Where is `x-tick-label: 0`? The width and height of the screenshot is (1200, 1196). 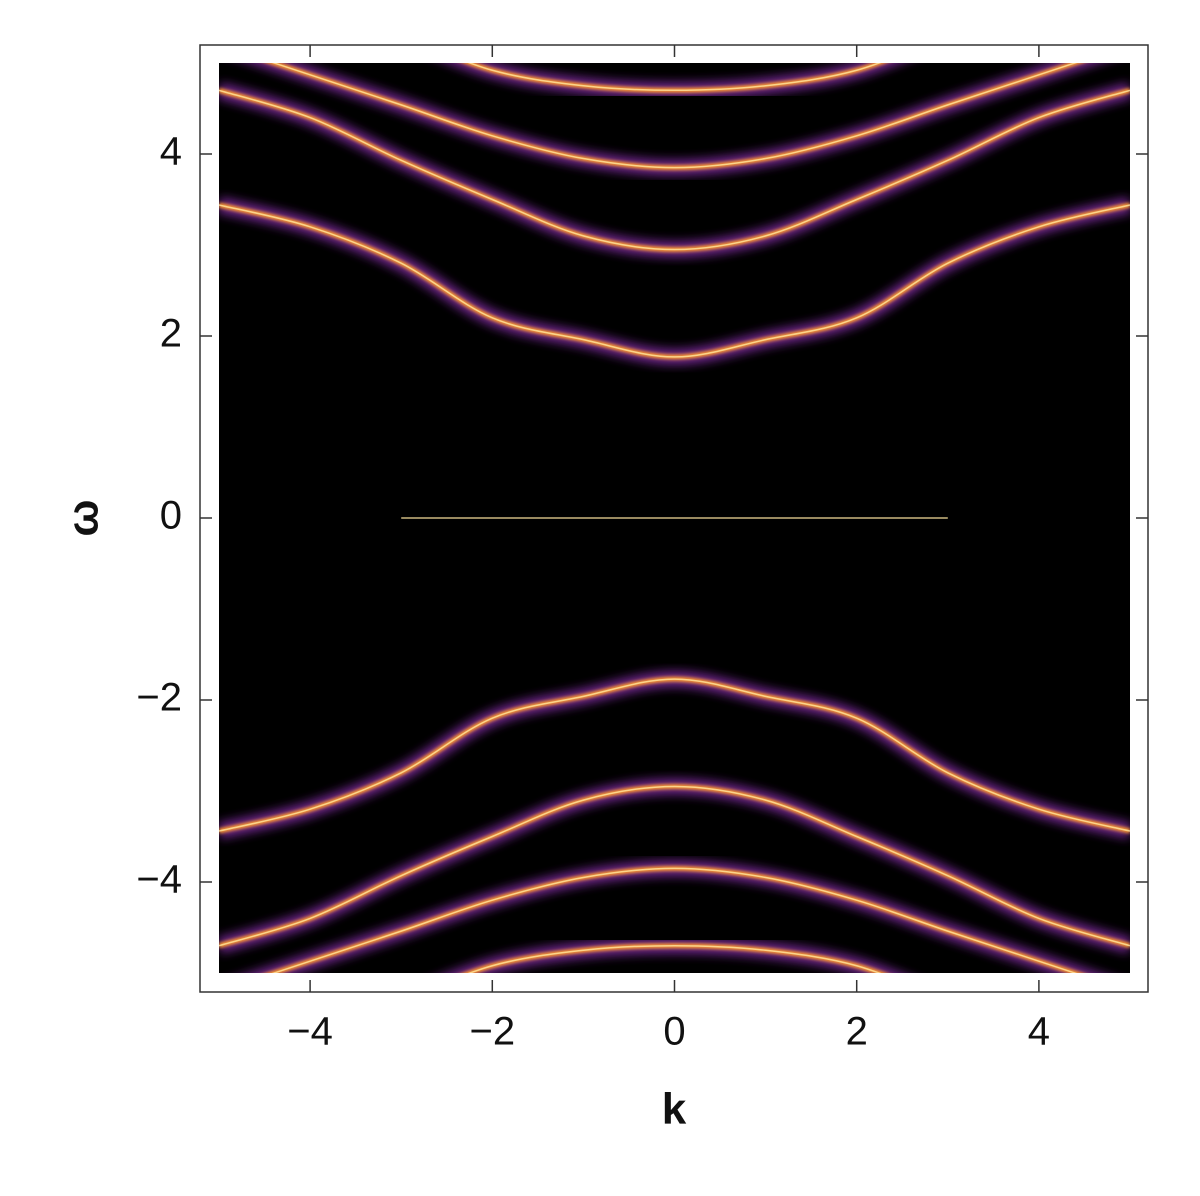
x-tick-label: 0 is located at coordinates (674, 1032).